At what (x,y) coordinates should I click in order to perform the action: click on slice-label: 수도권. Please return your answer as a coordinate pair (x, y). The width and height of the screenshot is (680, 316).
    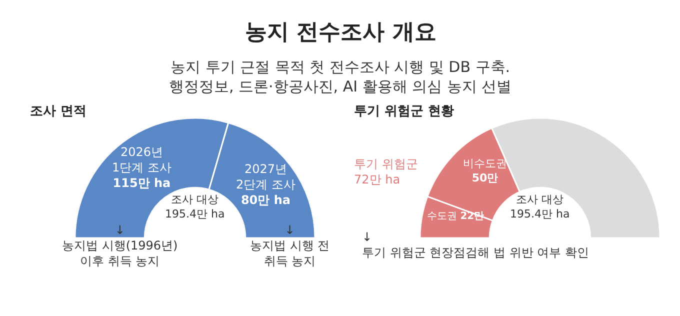
    Looking at the image, I should click on (442, 216).